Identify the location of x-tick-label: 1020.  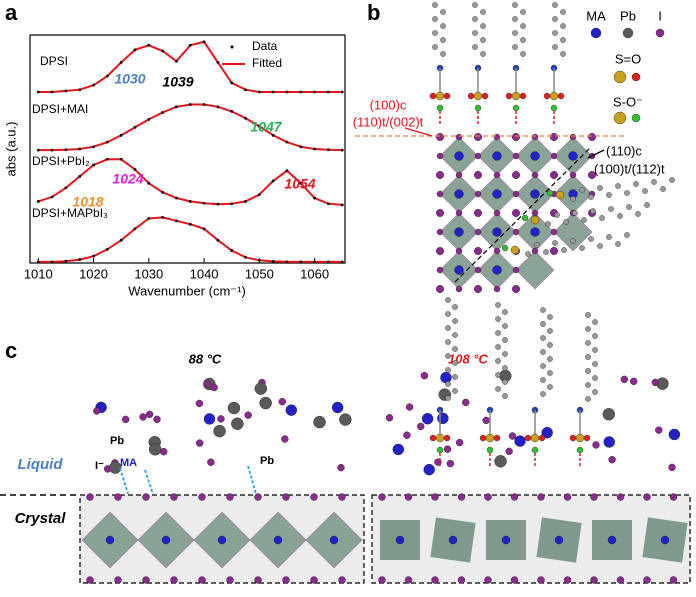
(93, 273).